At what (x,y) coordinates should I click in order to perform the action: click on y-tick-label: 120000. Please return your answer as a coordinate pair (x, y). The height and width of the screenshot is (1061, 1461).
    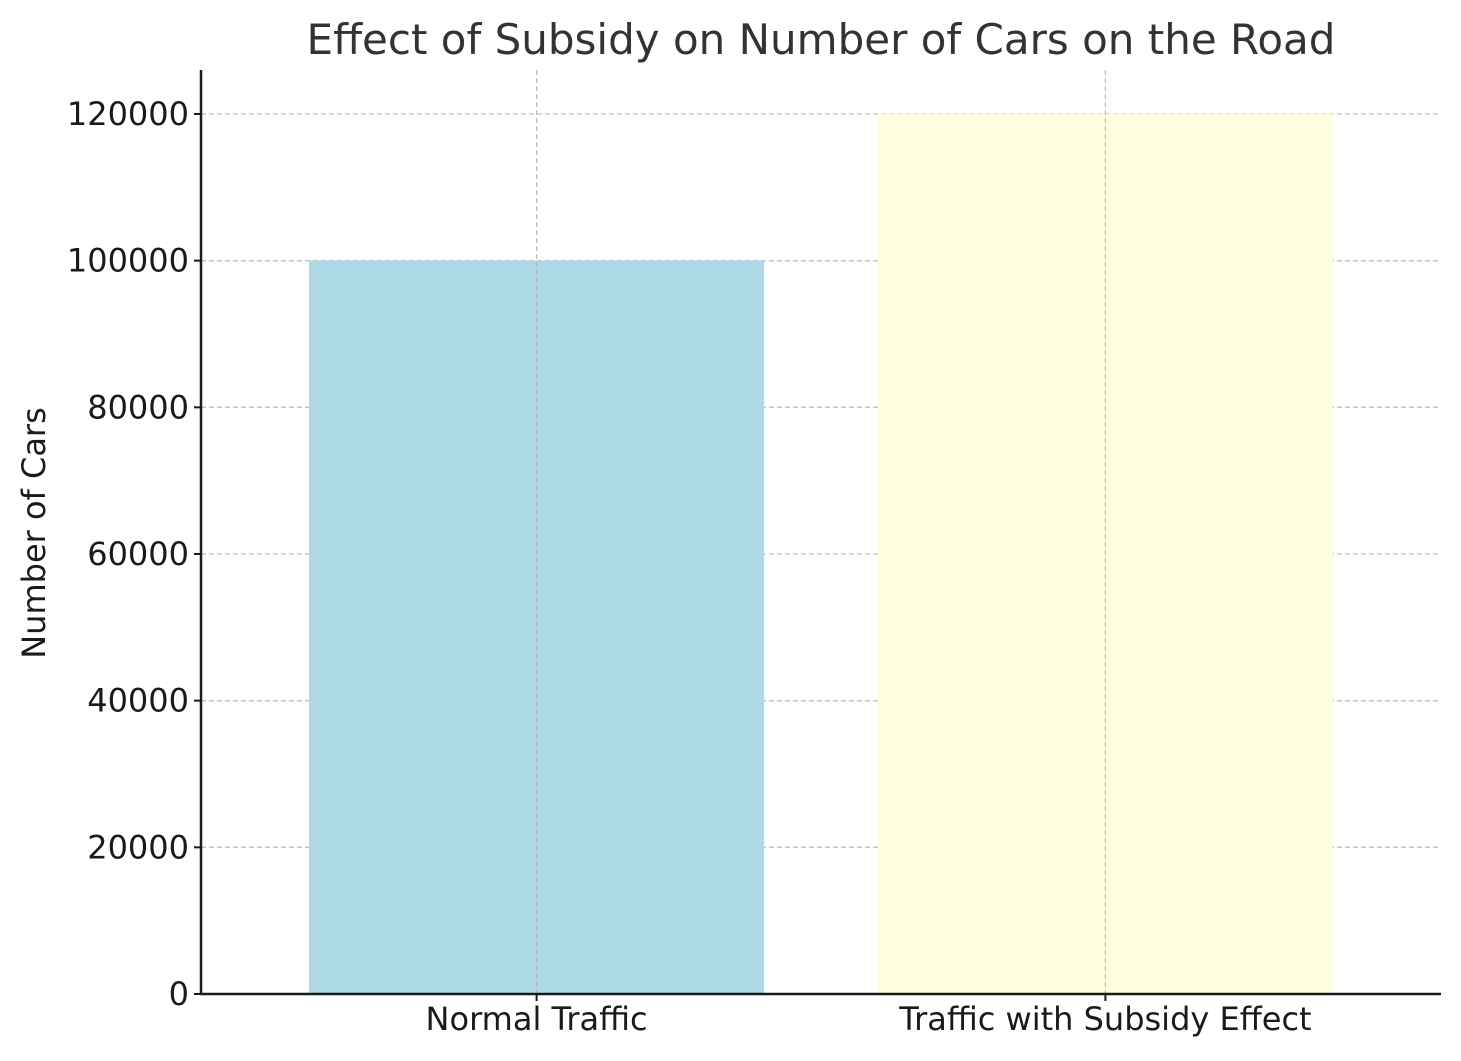
    Looking at the image, I should click on (128, 114).